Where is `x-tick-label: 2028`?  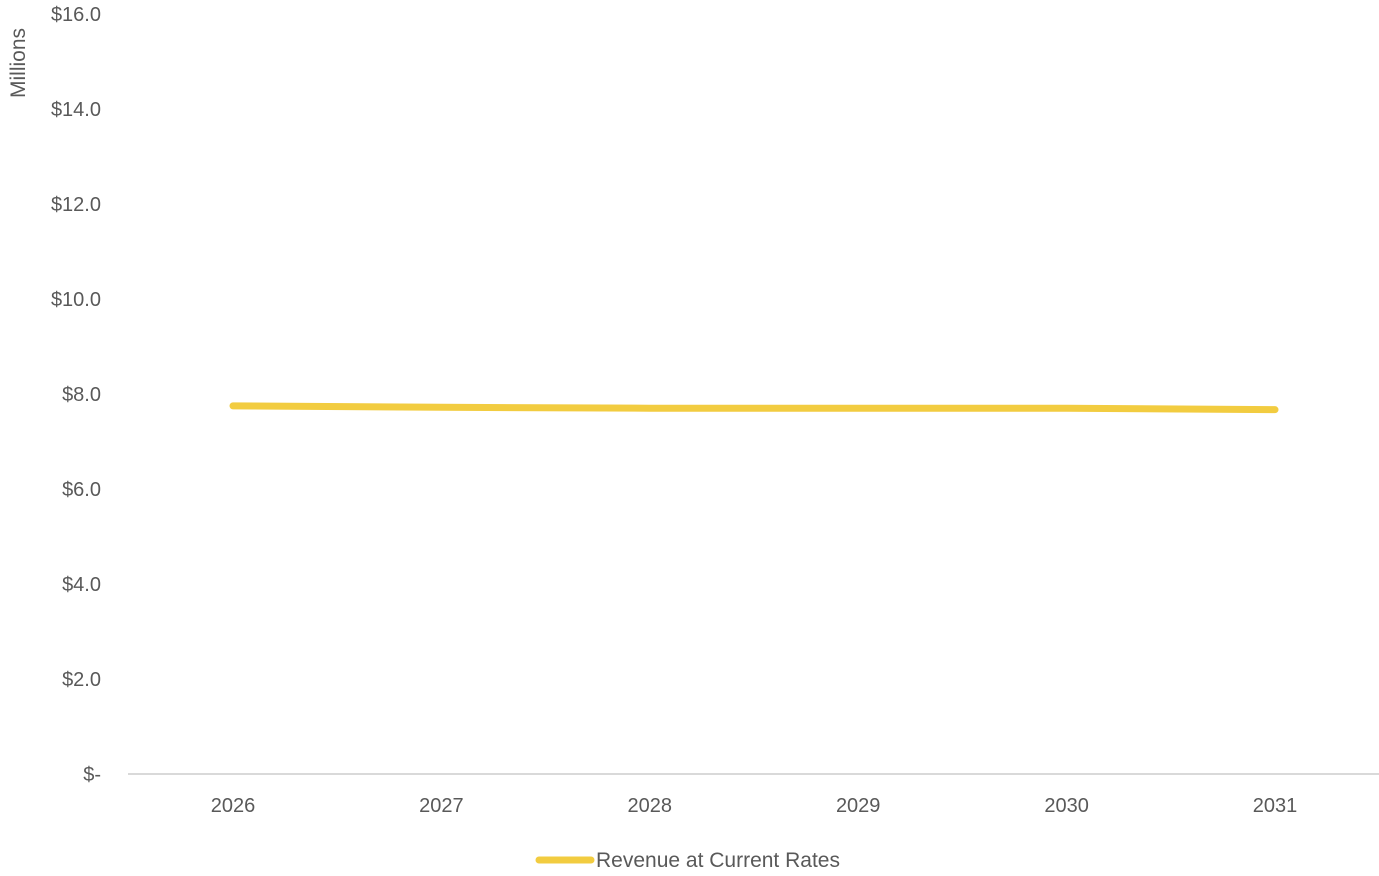 x-tick-label: 2028 is located at coordinates (650, 806).